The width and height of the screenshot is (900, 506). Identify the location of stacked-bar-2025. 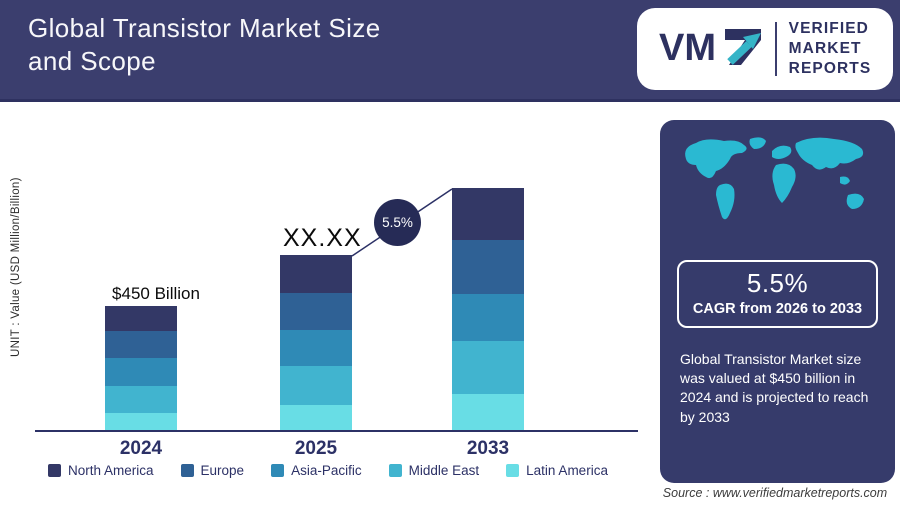
(316, 342).